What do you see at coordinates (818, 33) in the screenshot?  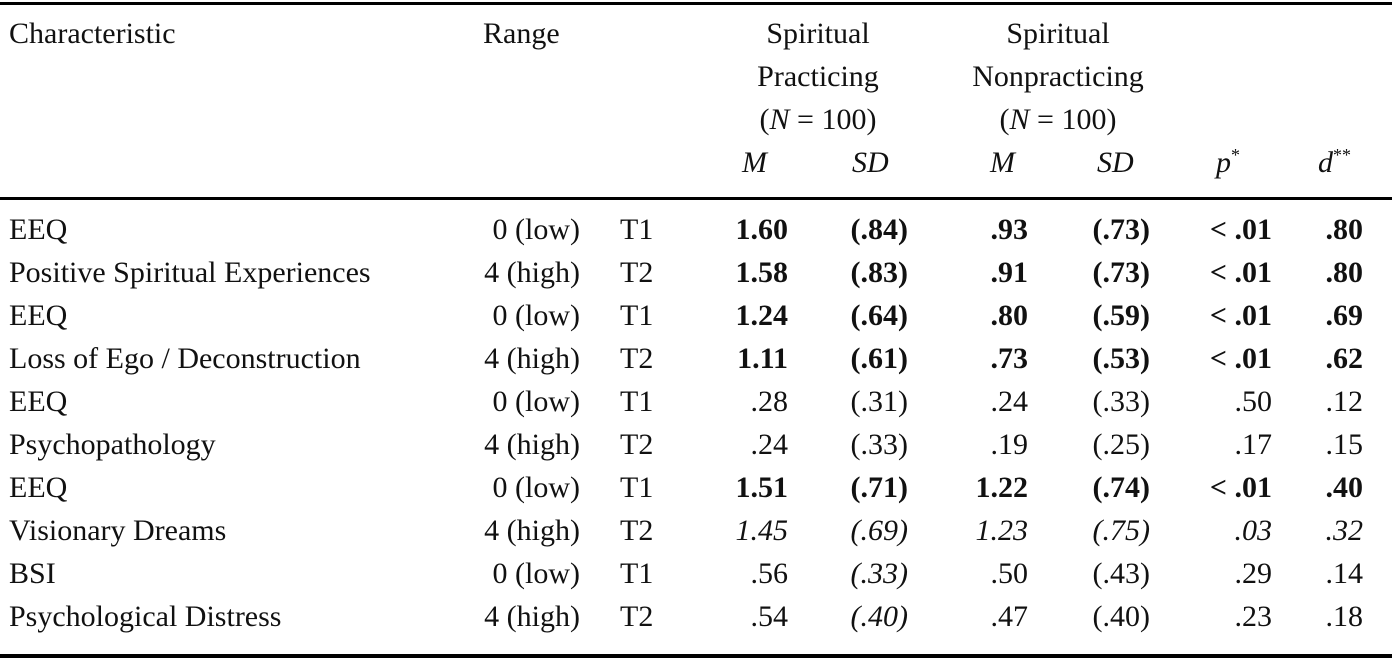 I see `header-group-practicing-line1: Spiritual` at bounding box center [818, 33].